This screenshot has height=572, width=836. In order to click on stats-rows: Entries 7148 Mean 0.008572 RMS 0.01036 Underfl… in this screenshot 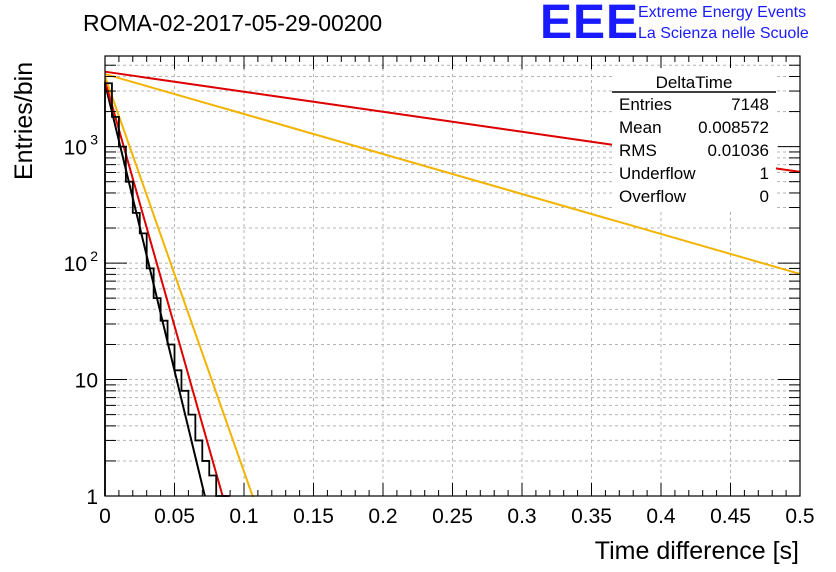, I will do `click(694, 150)`.